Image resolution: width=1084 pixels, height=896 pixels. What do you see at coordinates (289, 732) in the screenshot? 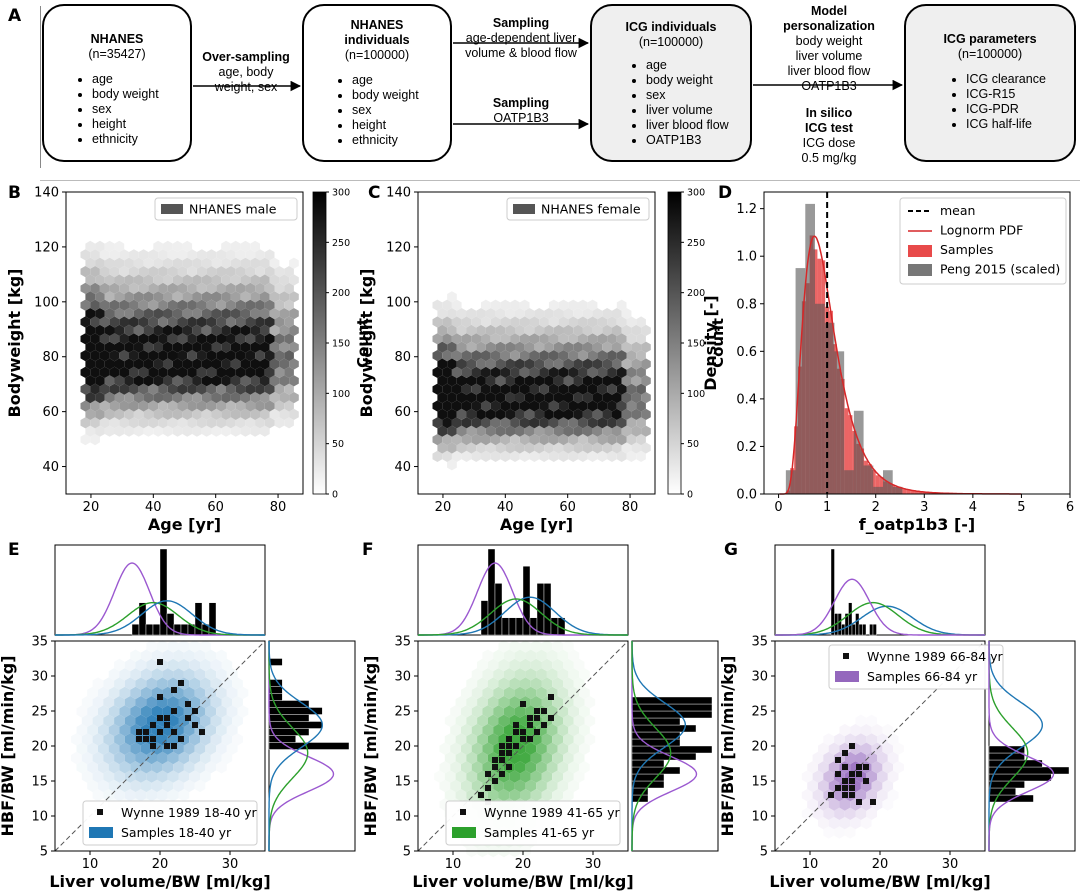
I see `marginal-y-bar` at bounding box center [289, 732].